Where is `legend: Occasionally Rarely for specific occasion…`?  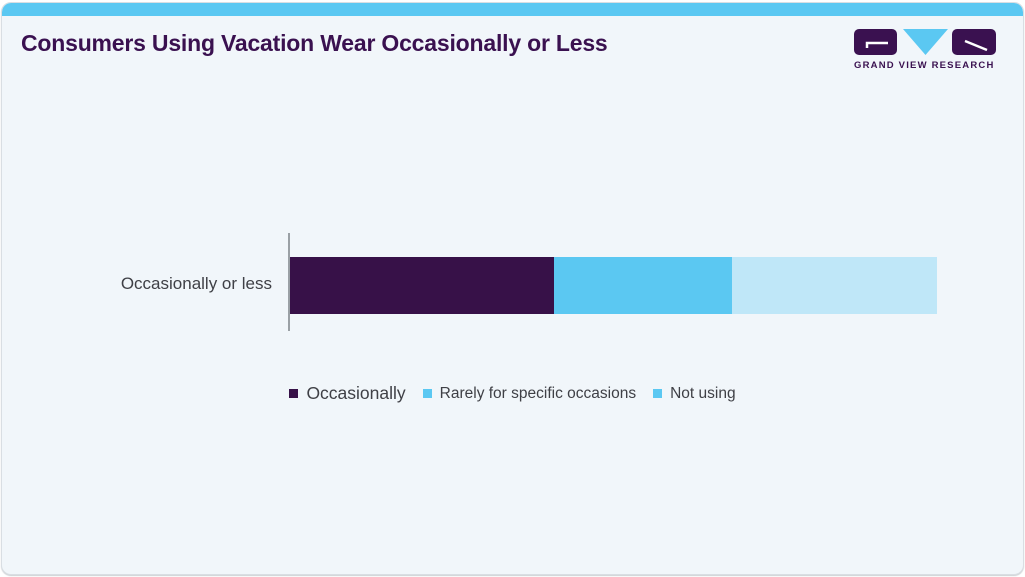 legend: Occasionally Rarely for specific occasion… is located at coordinates (512, 393).